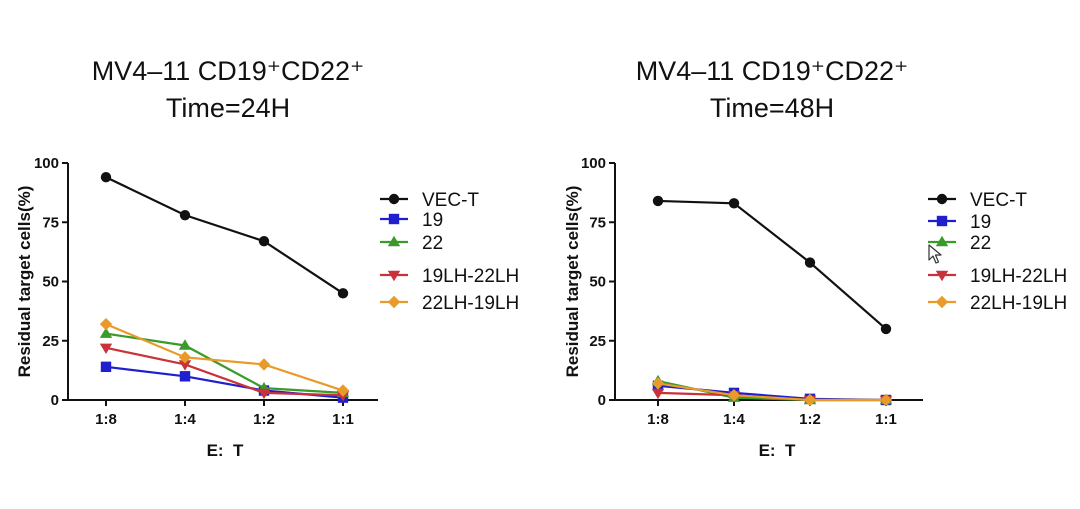 Image resolution: width=1080 pixels, height=509 pixels. Describe the element at coordinates (935, 254) in the screenshot. I see `mouse-cursor-icon` at that location.